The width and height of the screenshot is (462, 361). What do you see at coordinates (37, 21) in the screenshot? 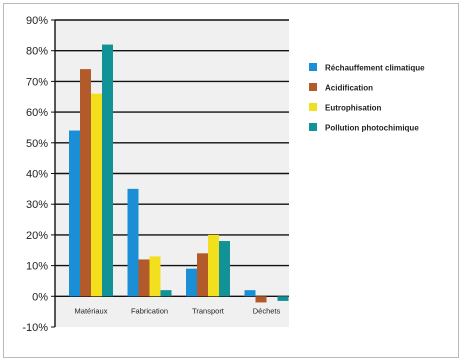
I see `y-tick-label: 90%` at bounding box center [37, 21].